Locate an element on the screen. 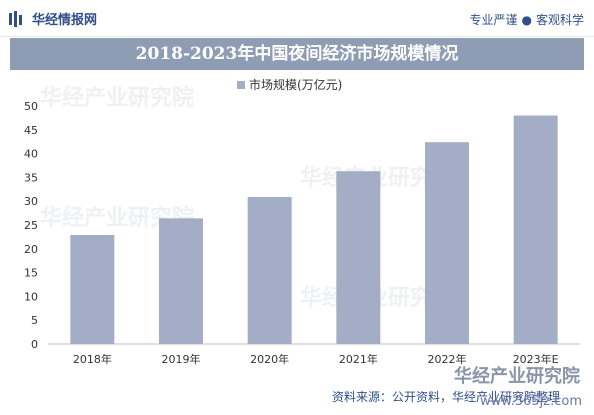 This screenshot has height=415, width=594. header-bar: 华经情报网 专业严谨 ● 客观科学 is located at coordinates (297, 18).